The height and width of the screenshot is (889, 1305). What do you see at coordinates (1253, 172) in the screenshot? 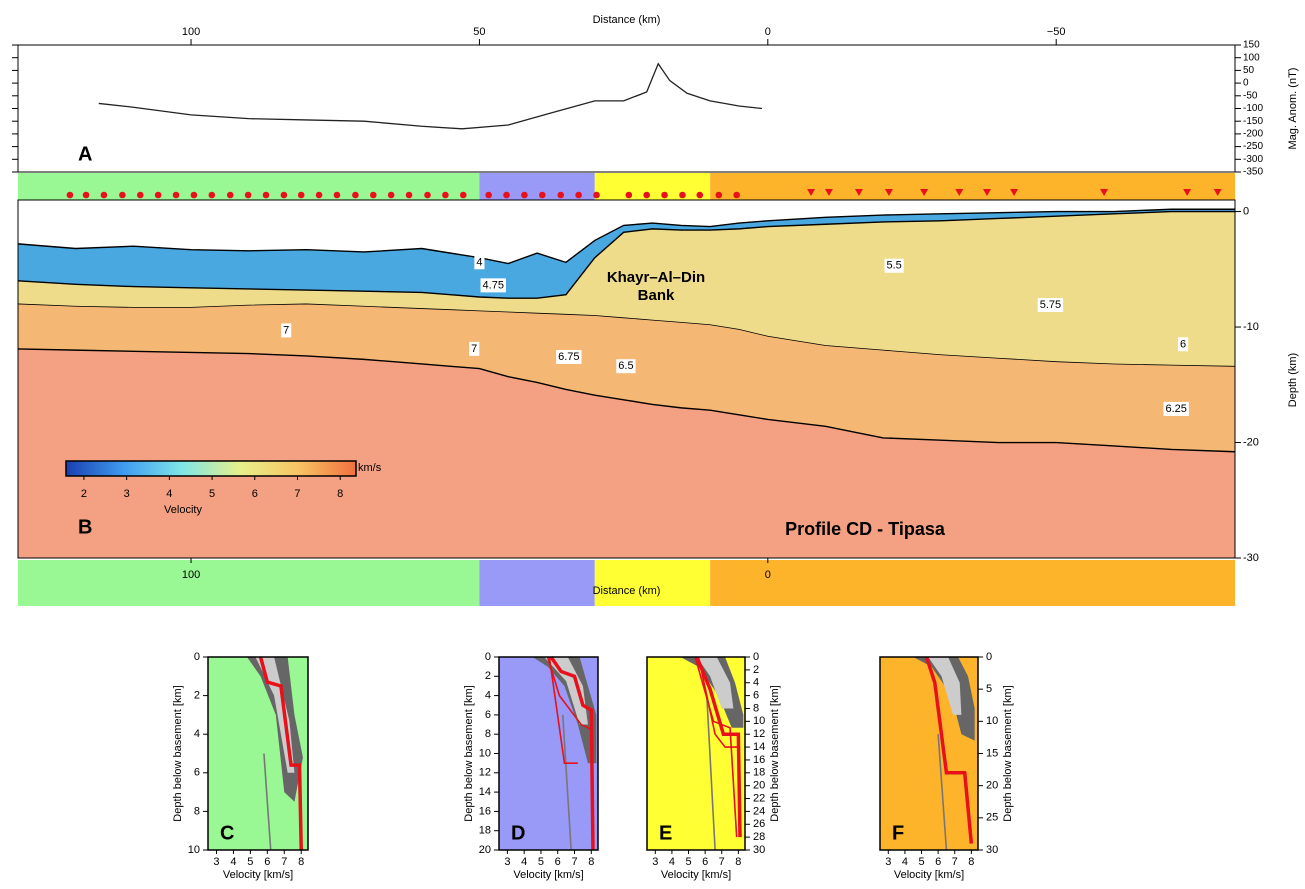
I see `y-tick-label: -350` at bounding box center [1253, 172].